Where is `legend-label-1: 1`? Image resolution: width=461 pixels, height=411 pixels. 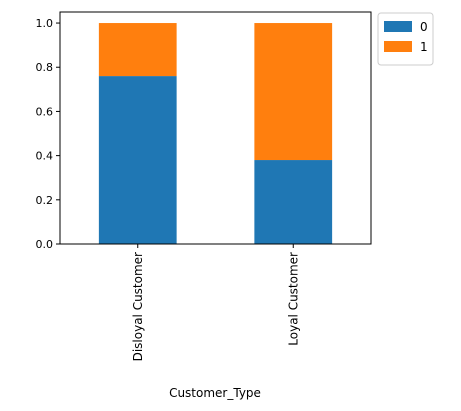 legend-label-1: 1 is located at coordinates (424, 47).